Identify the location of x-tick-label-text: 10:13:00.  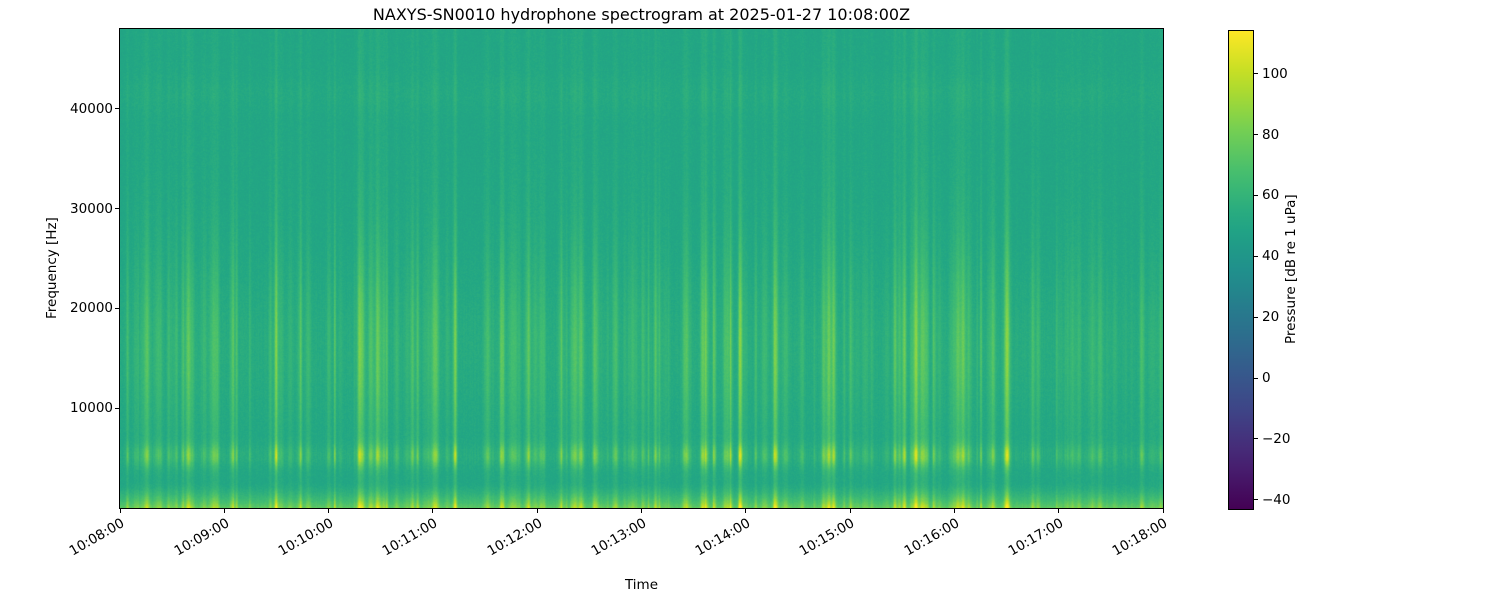
(618, 537).